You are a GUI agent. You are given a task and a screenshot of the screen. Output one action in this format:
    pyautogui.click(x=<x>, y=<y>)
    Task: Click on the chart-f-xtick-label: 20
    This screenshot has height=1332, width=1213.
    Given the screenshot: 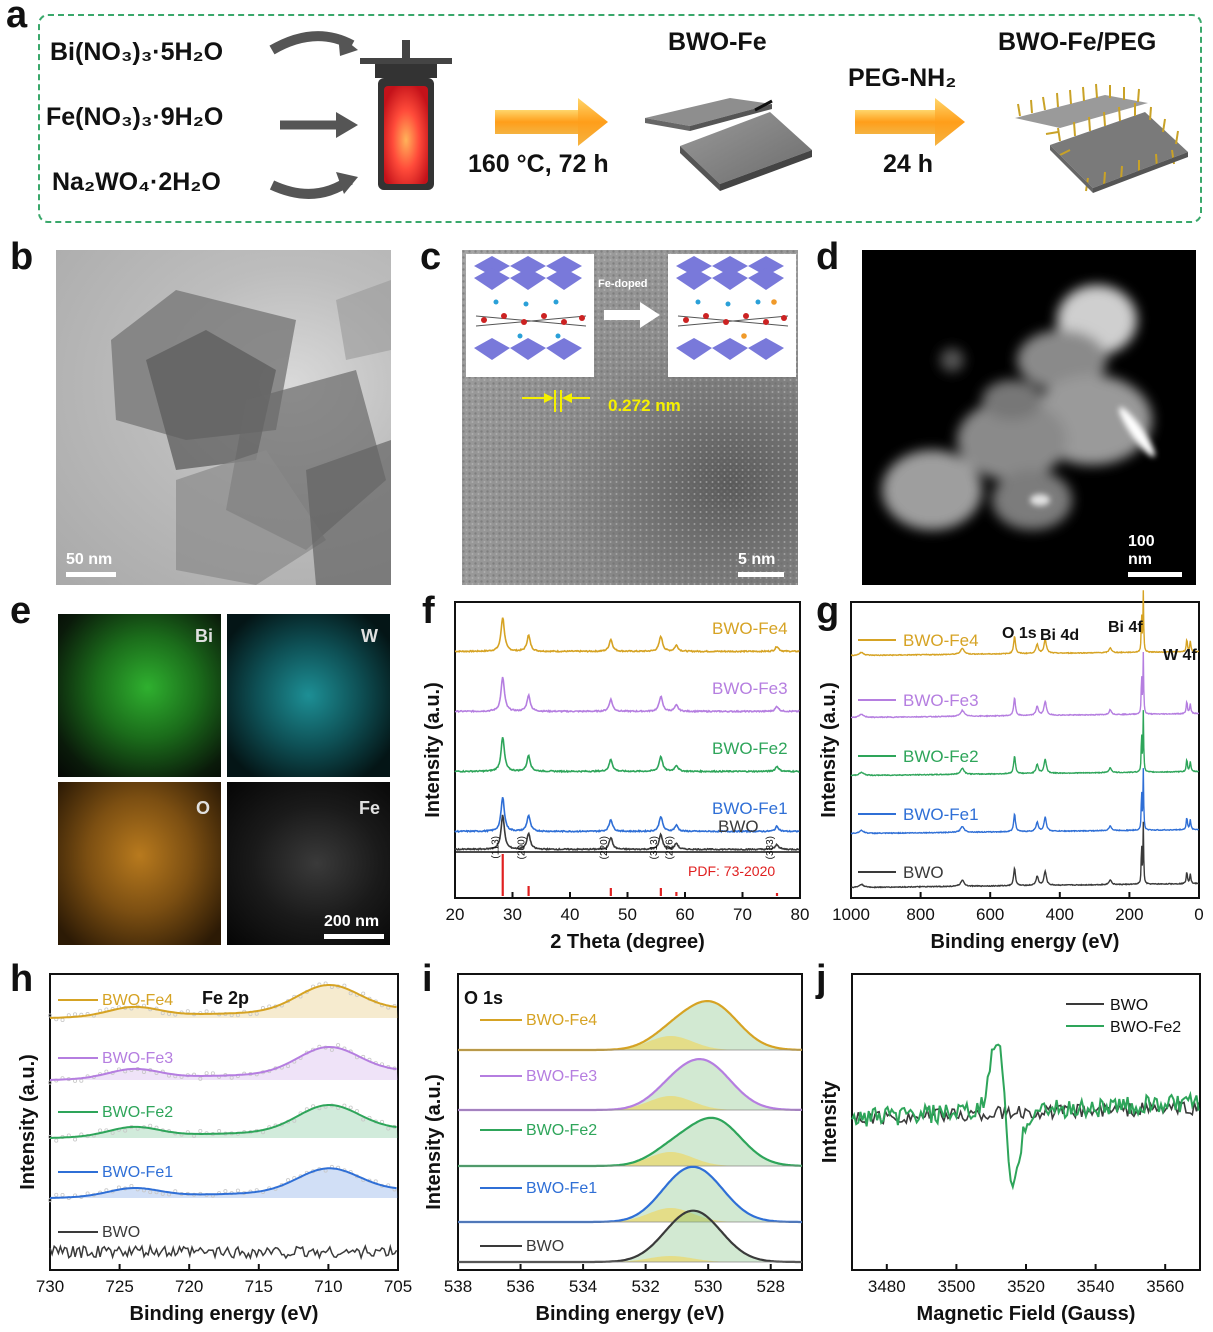 What is the action you would take?
    pyautogui.click(x=455, y=914)
    